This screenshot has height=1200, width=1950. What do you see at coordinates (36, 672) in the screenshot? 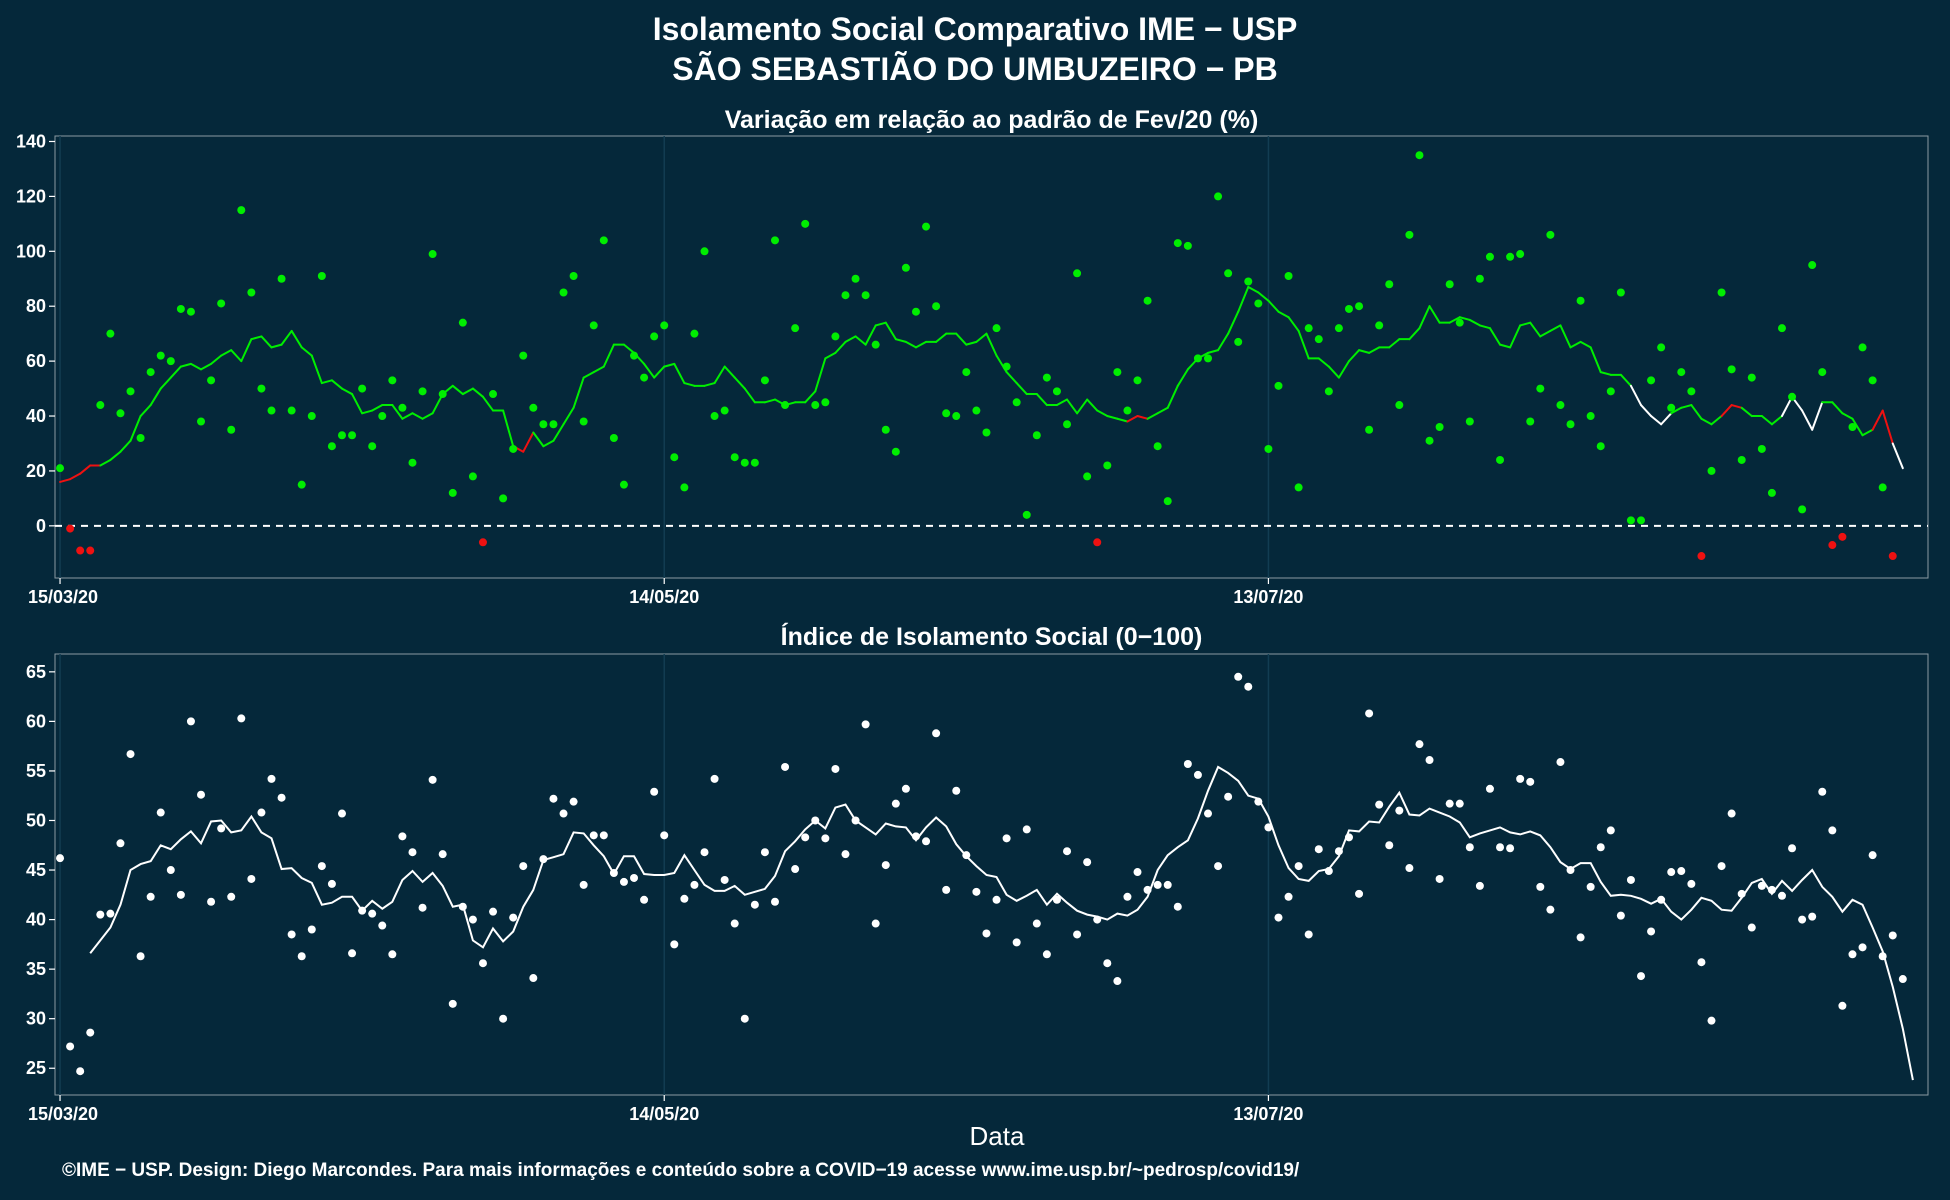
I see `y-tick-label: 65` at bounding box center [36, 672].